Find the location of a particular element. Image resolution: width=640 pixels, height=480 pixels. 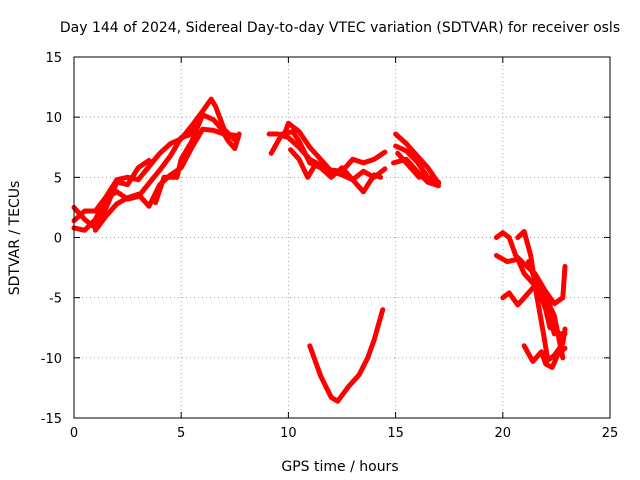

x-tick-label: 10 is located at coordinates (288, 433).